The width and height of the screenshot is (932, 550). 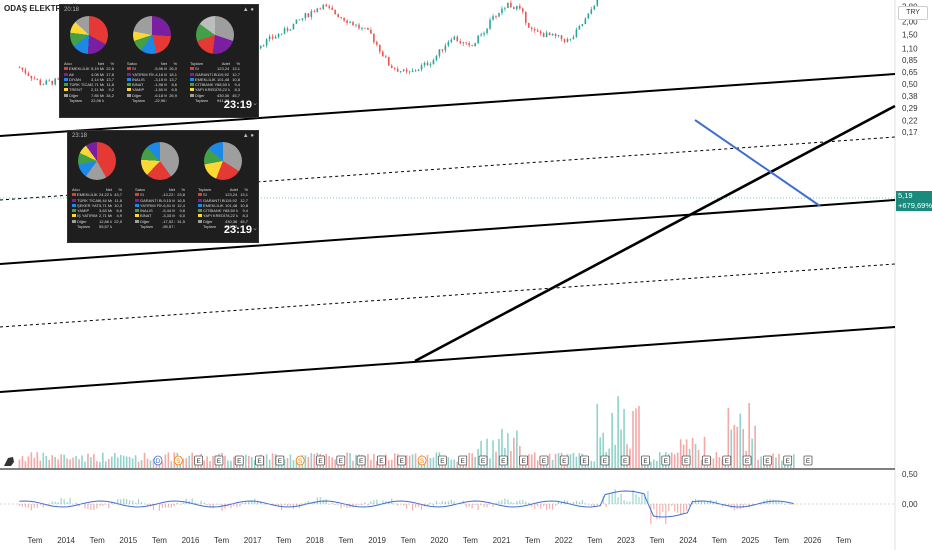 What do you see at coordinates (300, 460) in the screenshot?
I see `event-marker: S` at bounding box center [300, 460].